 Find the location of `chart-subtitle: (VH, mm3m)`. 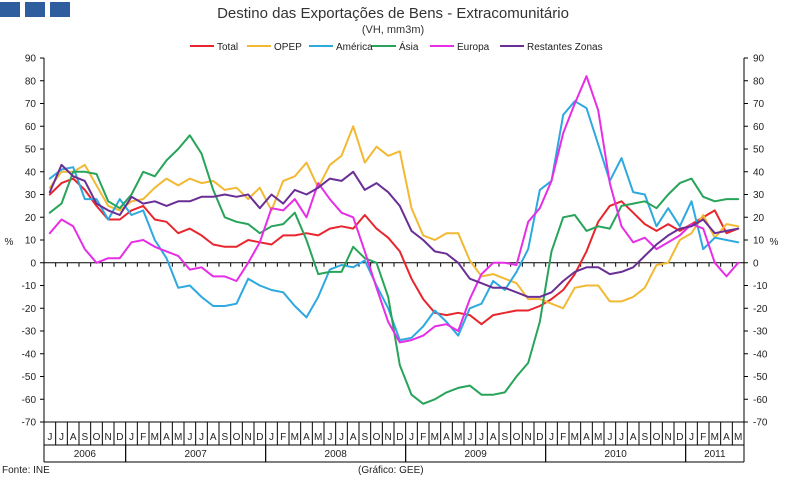

chart-subtitle: (VH, mm3m) is located at coordinates (393, 30).